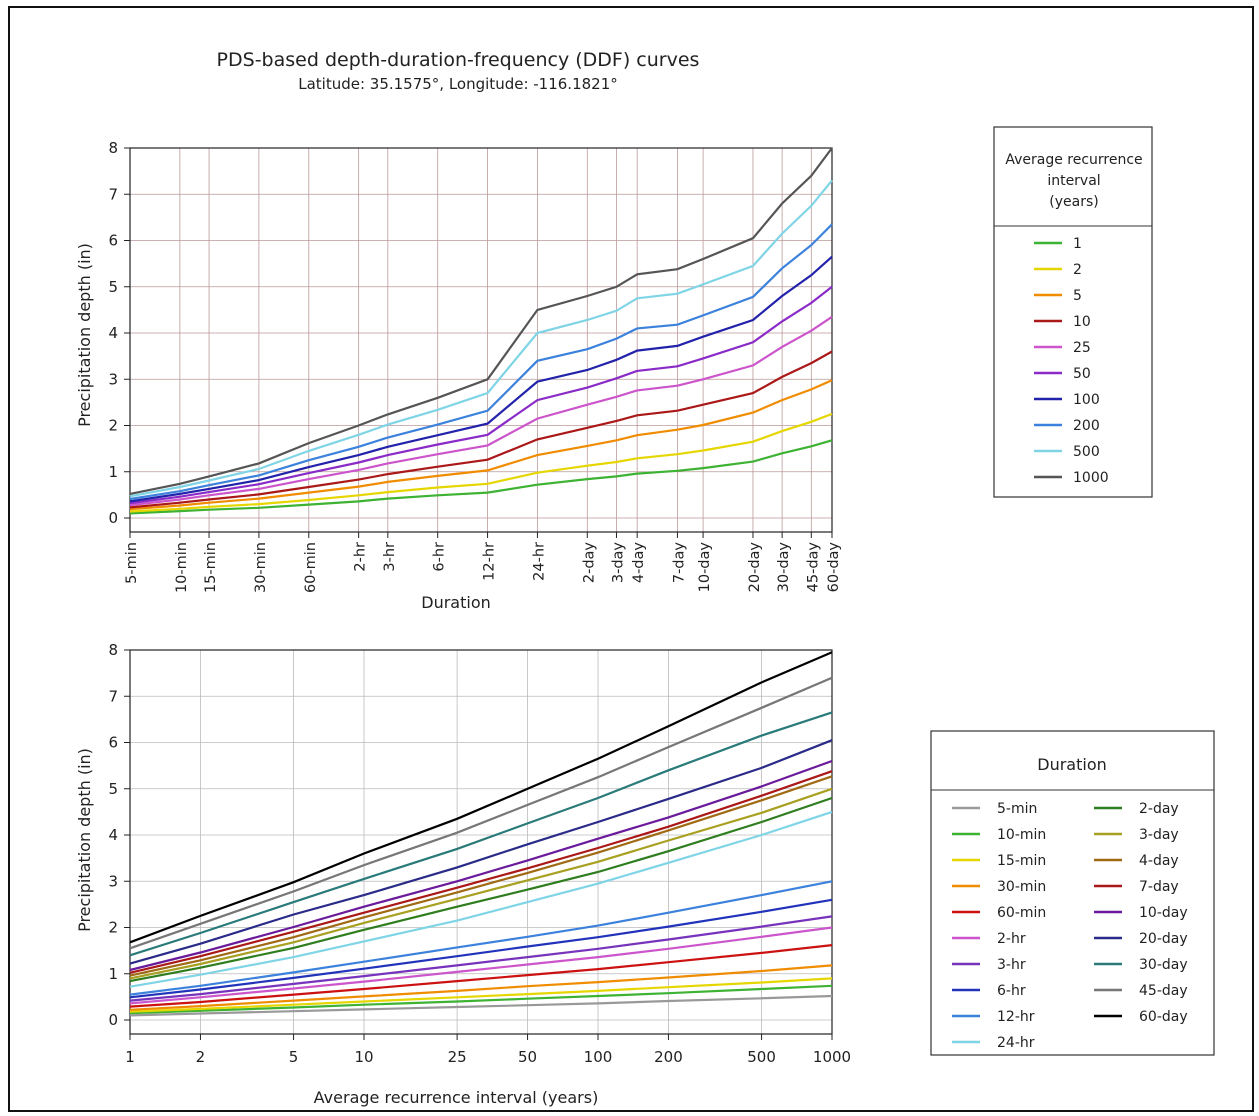 The height and width of the screenshot is (1116, 1259). I want to click on legend-box-duration, so click(1072, 893).